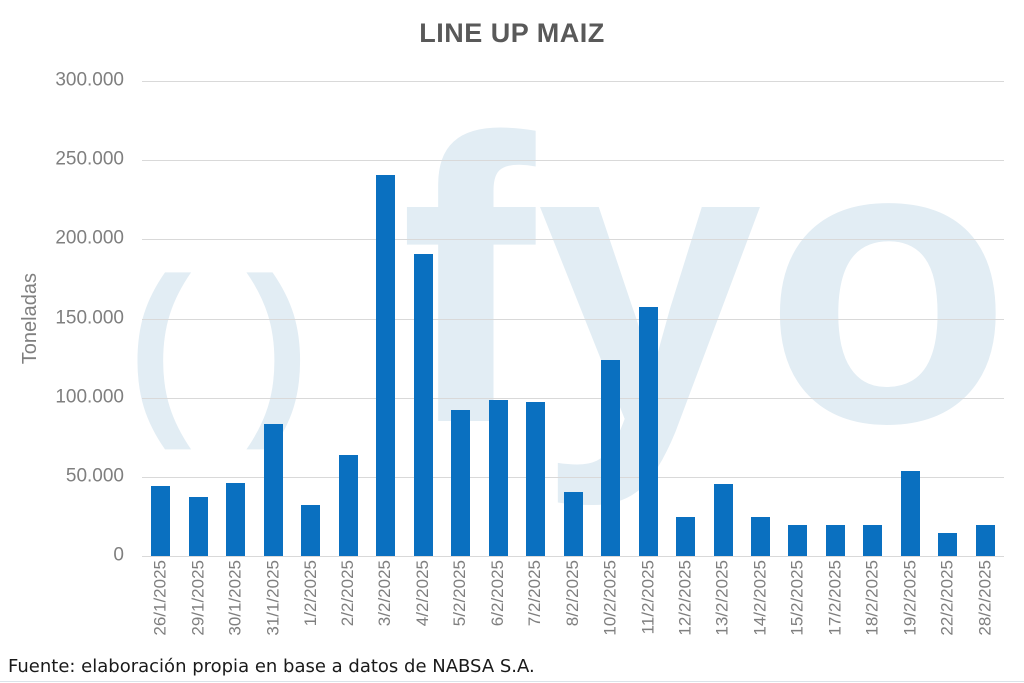 The width and height of the screenshot is (1024, 683). I want to click on x-tick-slot: 8/2/2025, so click(572, 616).